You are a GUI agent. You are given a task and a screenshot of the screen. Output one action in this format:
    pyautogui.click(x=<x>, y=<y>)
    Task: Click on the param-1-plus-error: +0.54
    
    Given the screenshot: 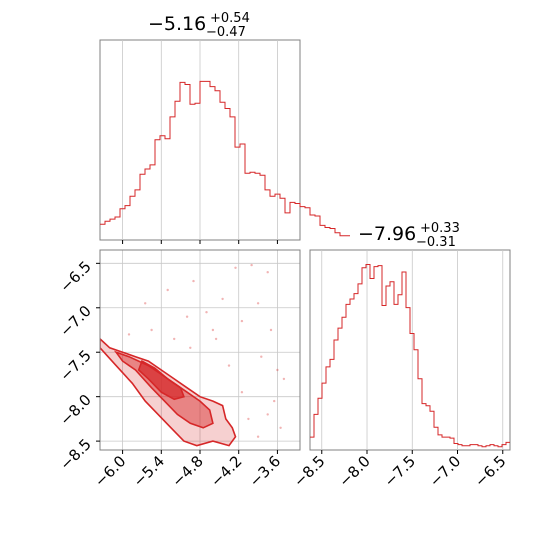 What is the action you would take?
    pyautogui.click(x=230, y=18)
    